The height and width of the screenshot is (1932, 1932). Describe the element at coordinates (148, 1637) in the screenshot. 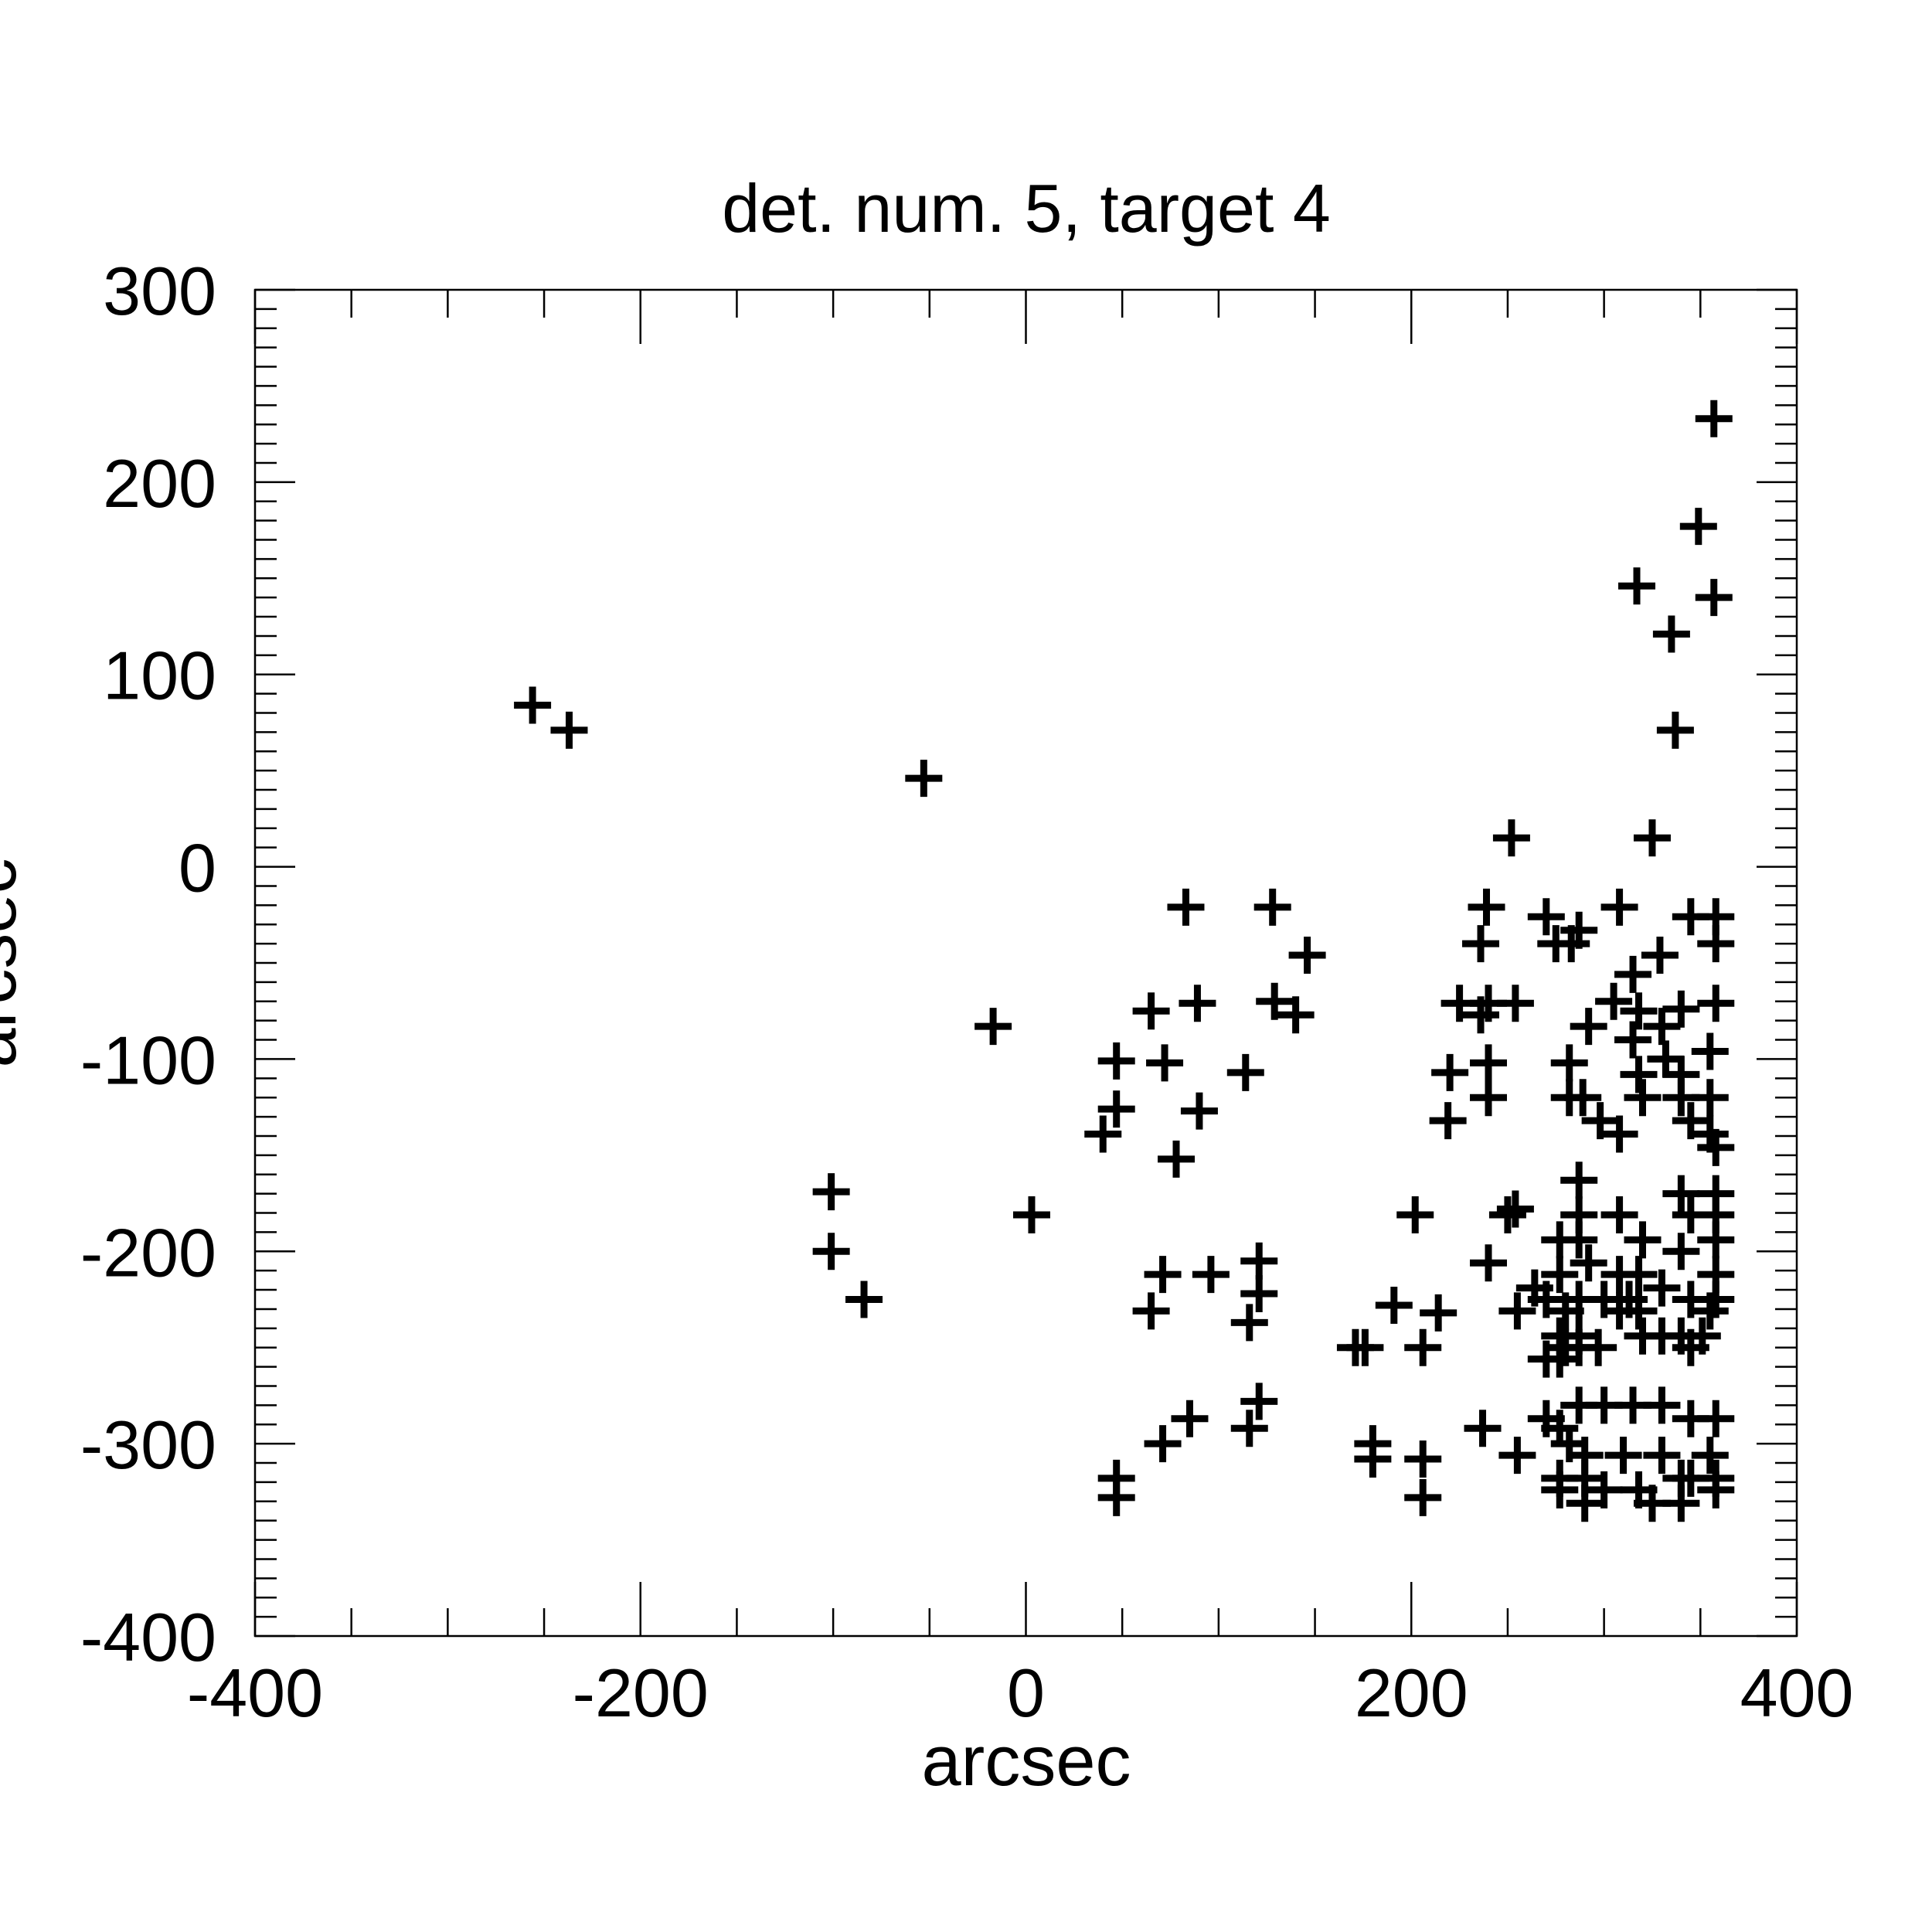

I see `y-tick-label: -400` at that location.